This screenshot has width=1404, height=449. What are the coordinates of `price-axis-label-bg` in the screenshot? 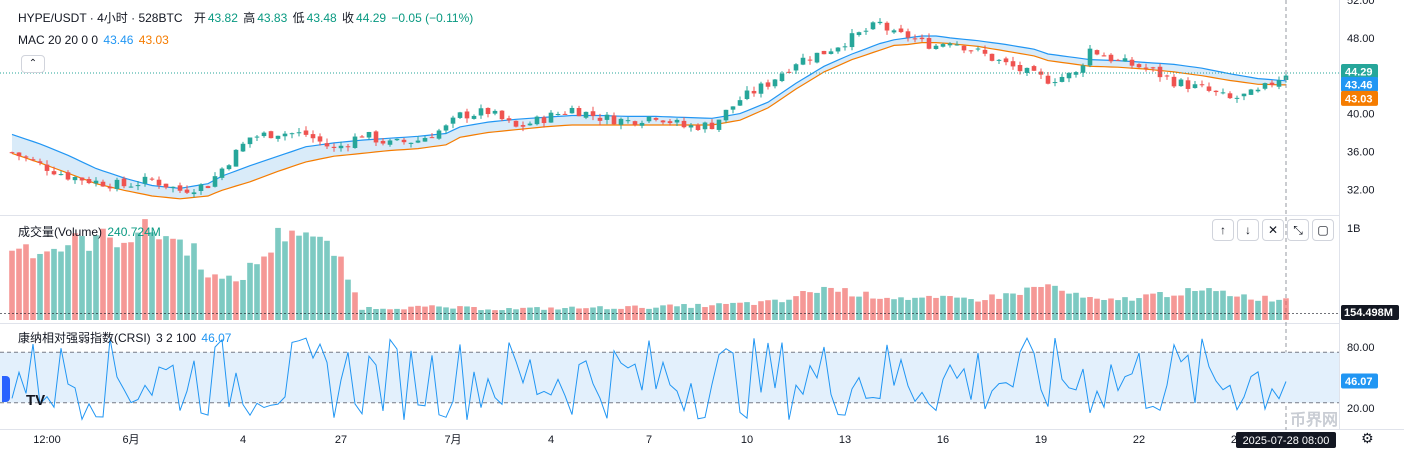 It's located at (1359, 98).